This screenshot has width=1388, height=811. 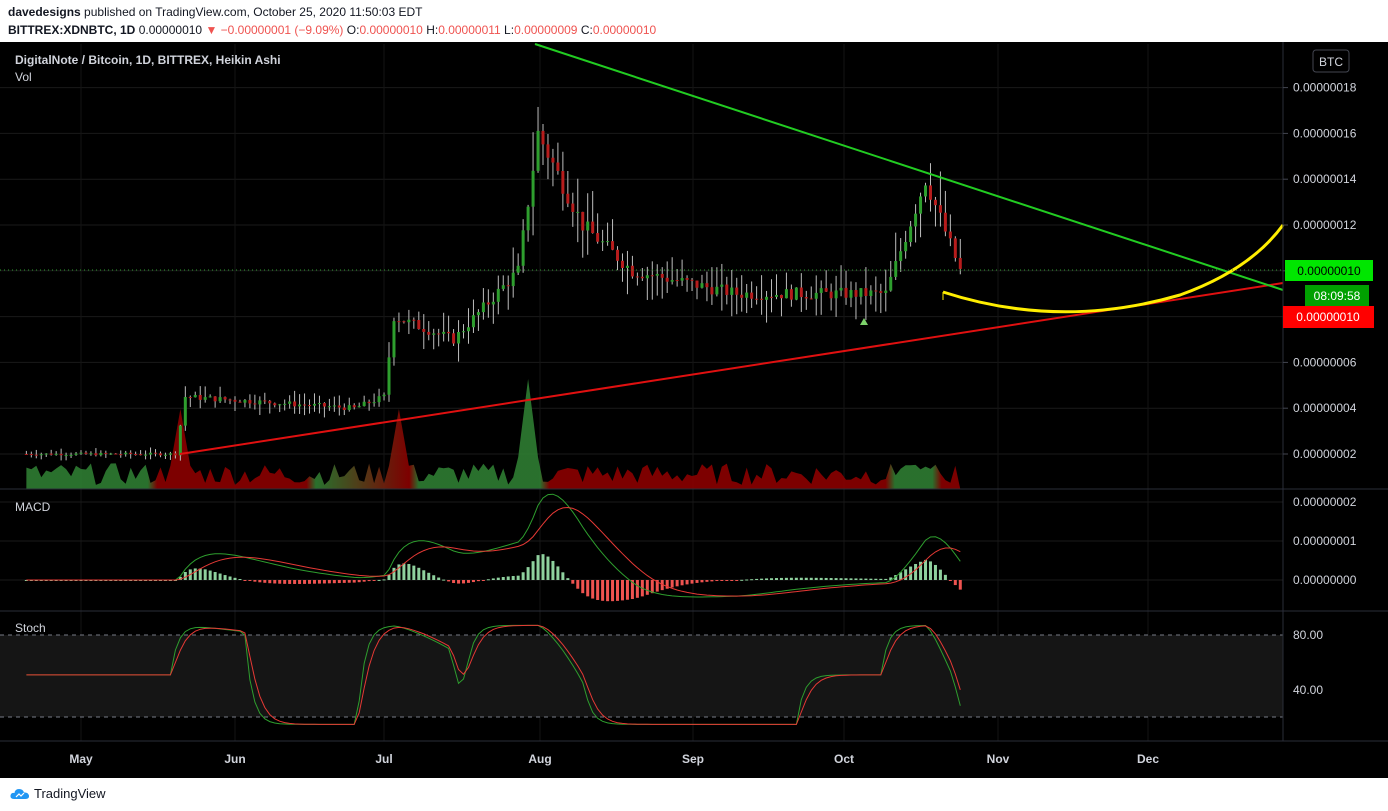 I want to click on stoch-pane: Stoch, so click(x=694, y=667).